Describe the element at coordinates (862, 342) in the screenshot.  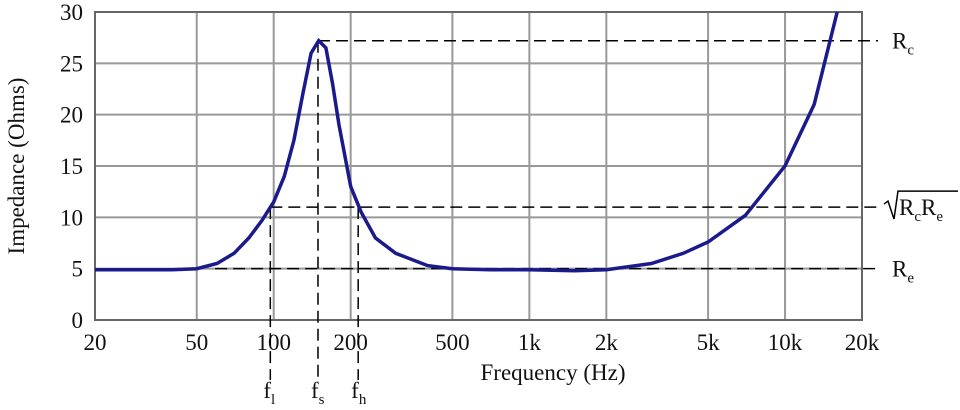
I see `x-tick-label: 20k` at that location.